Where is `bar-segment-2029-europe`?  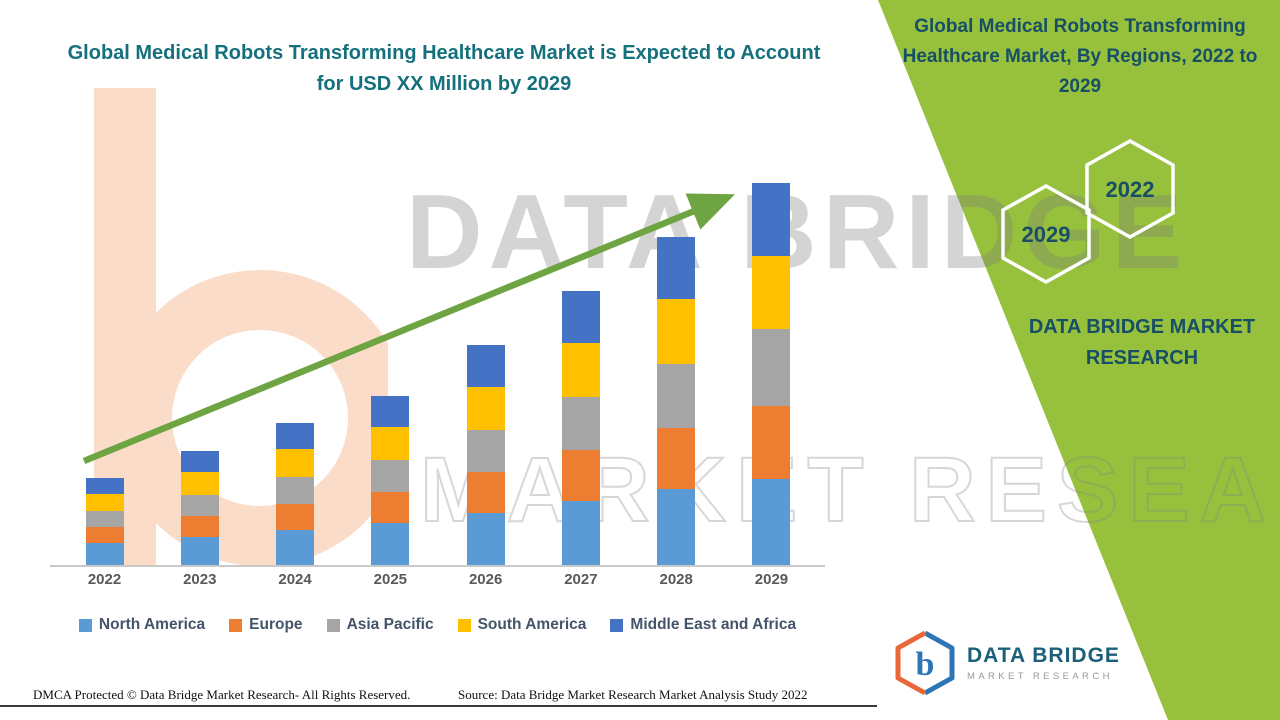 bar-segment-2029-europe is located at coordinates (771, 442).